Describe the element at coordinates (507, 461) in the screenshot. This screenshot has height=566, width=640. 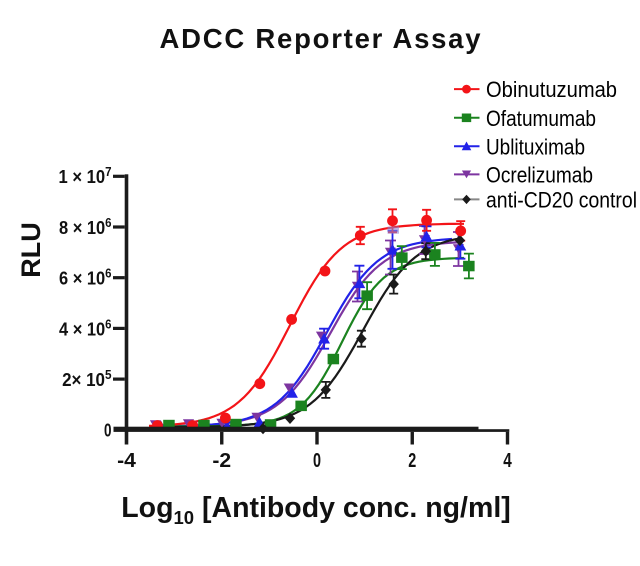
I see `svg-text: 4` at that location.